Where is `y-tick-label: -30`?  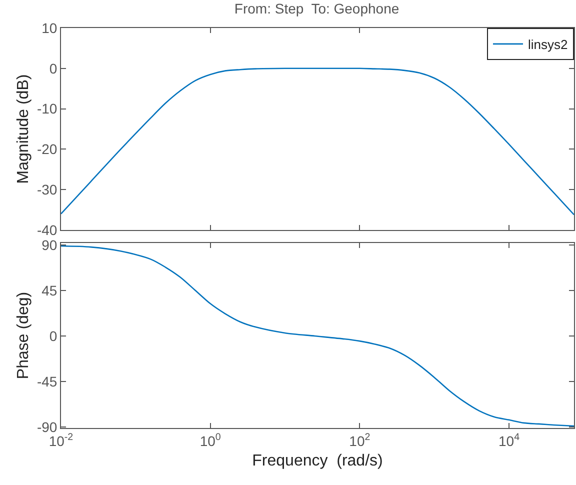
y-tick-label: -30 is located at coordinates (47, 190).